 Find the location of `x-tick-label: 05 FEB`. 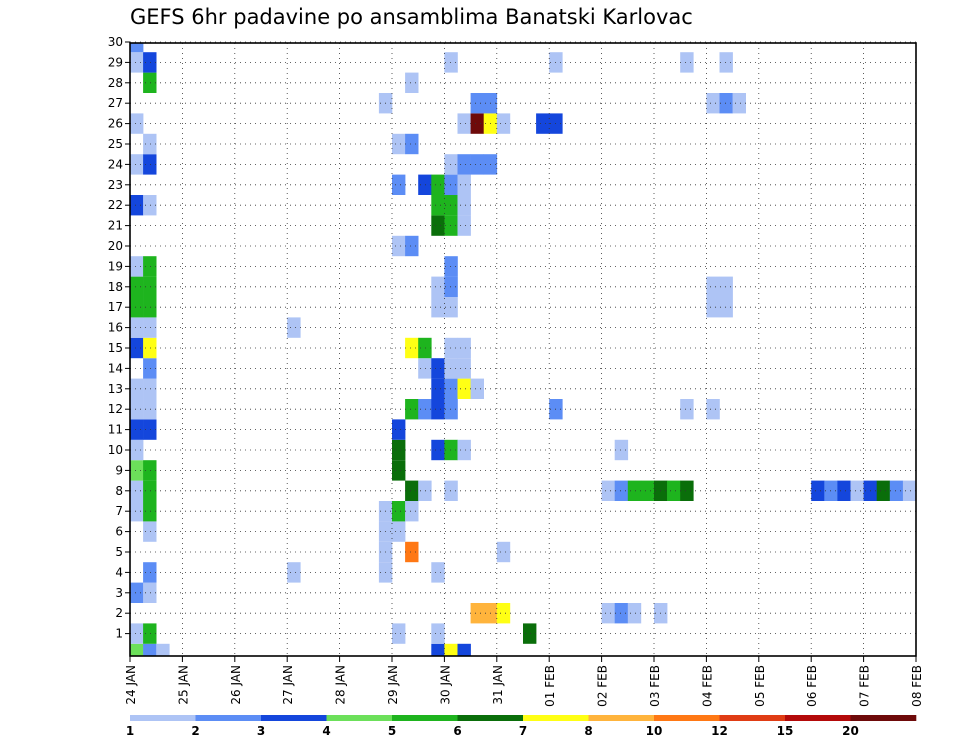

x-tick-label: 05 FEB is located at coordinates (760, 686).